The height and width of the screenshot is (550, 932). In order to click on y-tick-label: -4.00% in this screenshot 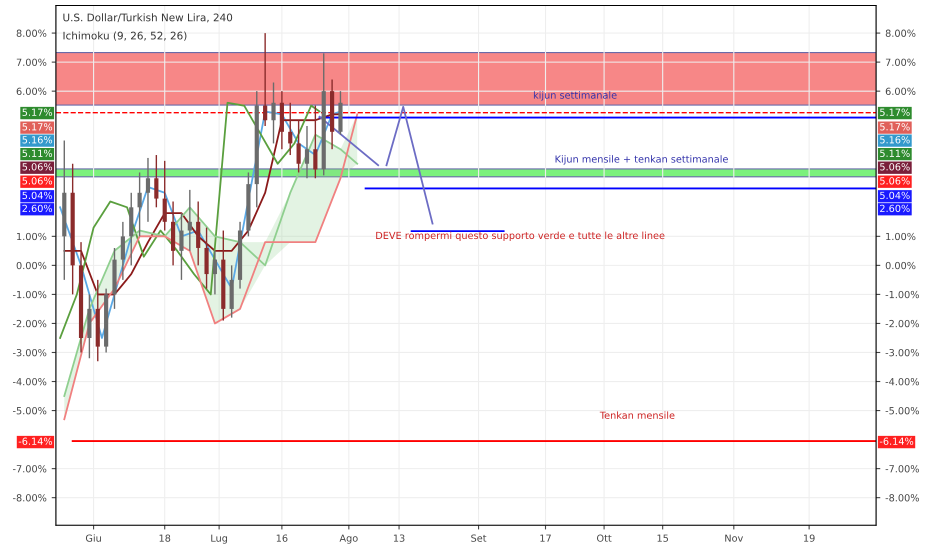, I will do `click(29, 382)`.